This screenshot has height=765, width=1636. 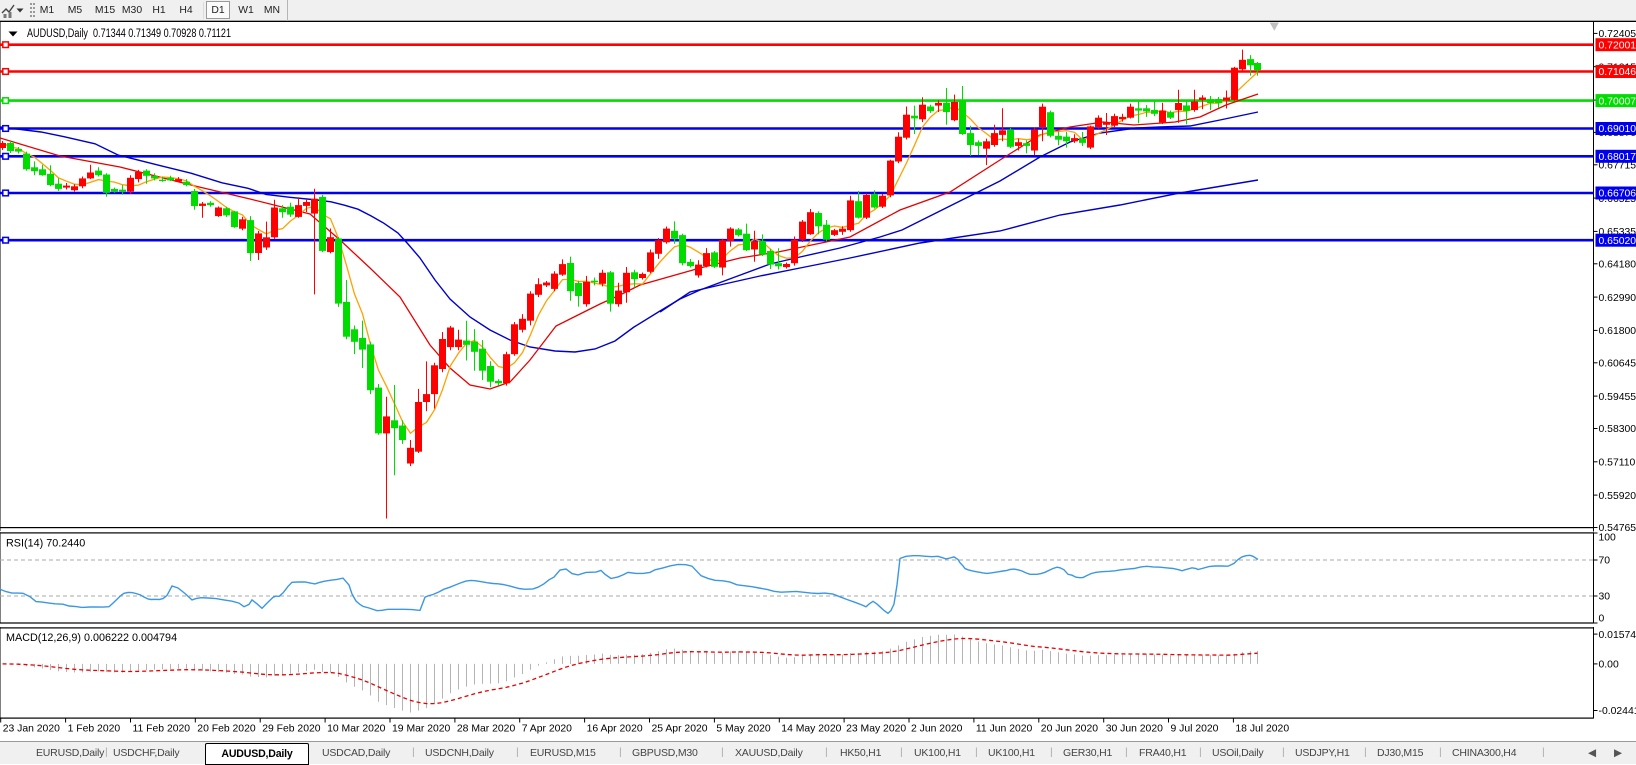 I want to click on svg-text: 10 Mar 2020, so click(x=356, y=729).